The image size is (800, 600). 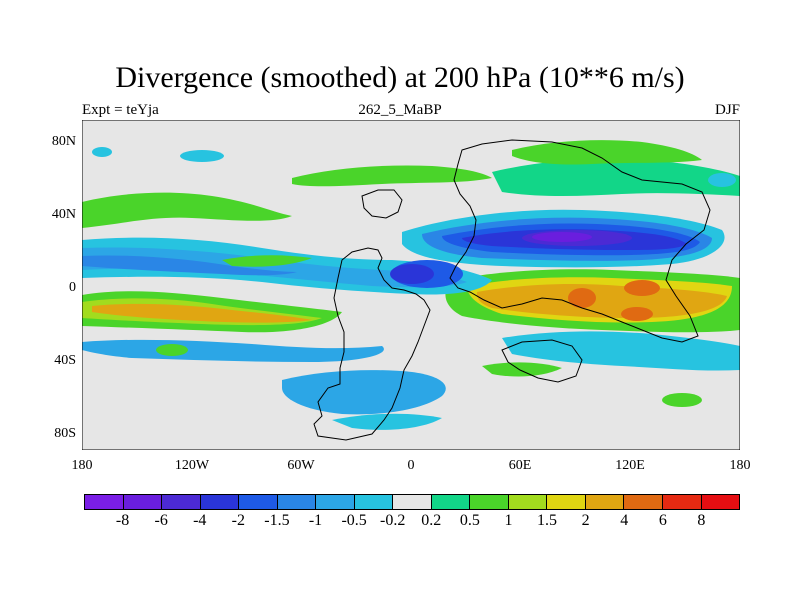 I want to click on colorbar-label: -2, so click(x=238, y=520).